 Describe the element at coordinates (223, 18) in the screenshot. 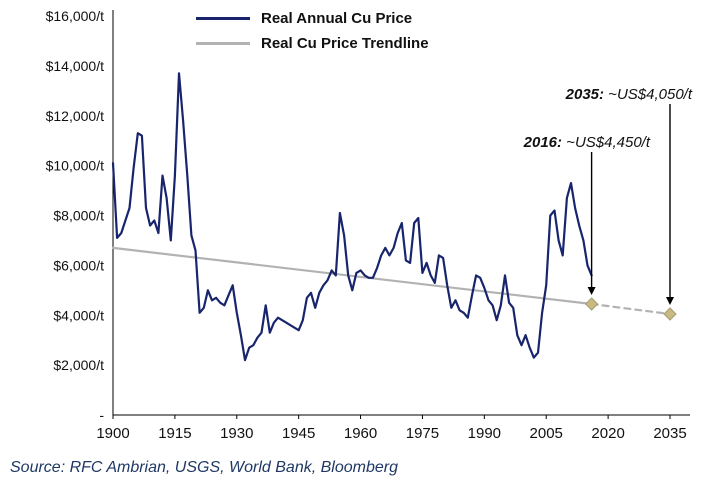

I see `price-line-swatch-icon` at that location.